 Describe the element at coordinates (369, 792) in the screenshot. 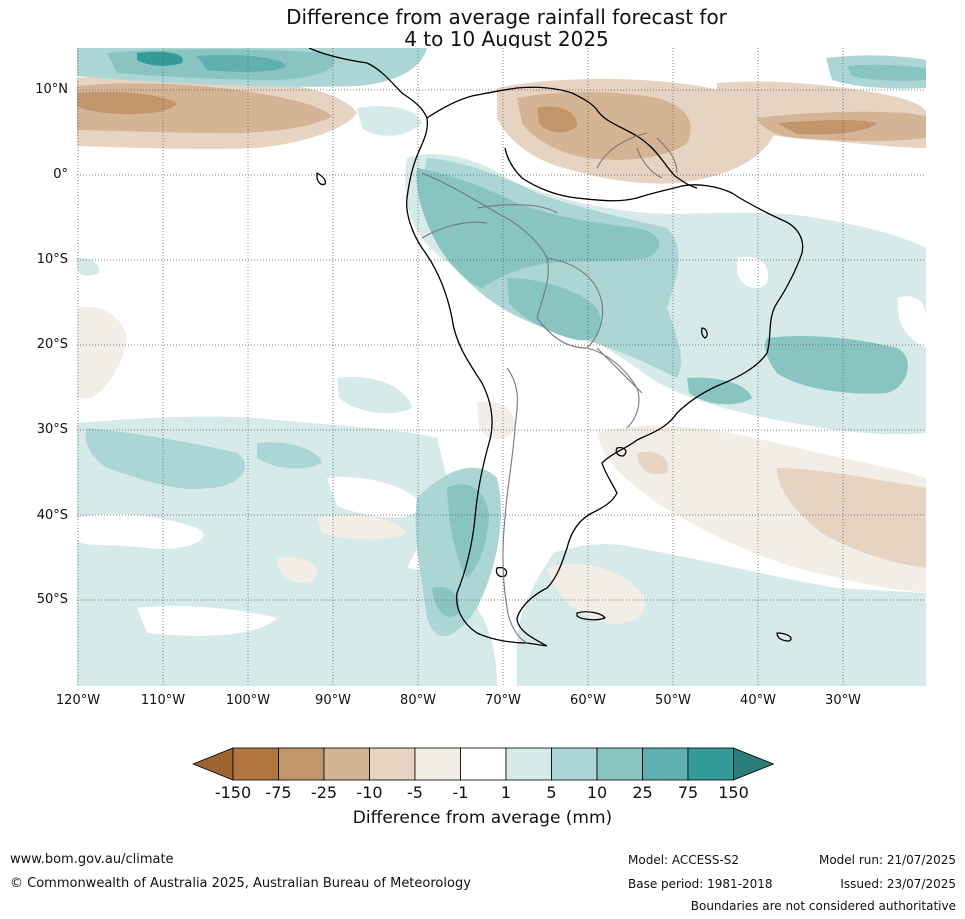

I see `colorbar-tick-label: -10` at that location.